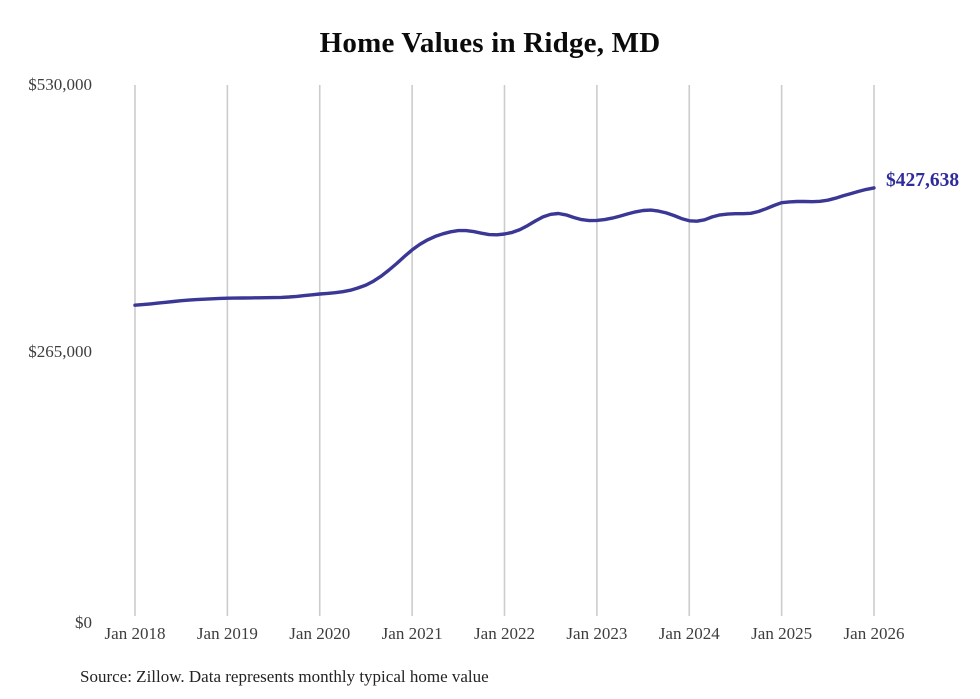  What do you see at coordinates (689, 633) in the screenshot?
I see `x-tick-6: Jan 2024` at bounding box center [689, 633].